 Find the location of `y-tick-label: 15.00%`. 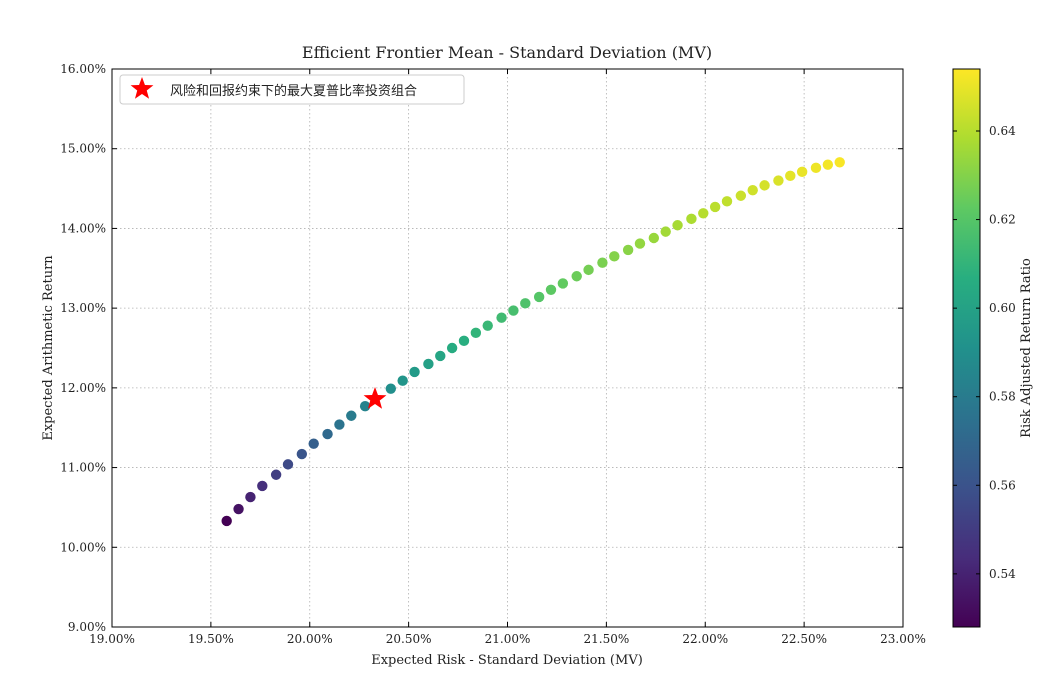

y-tick-label: 15.00% is located at coordinates (83, 149).